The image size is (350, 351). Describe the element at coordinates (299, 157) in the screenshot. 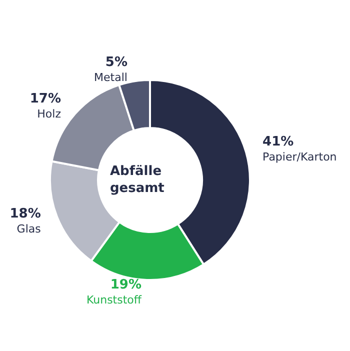

I see `slice-label: Papier/Karton` at that location.